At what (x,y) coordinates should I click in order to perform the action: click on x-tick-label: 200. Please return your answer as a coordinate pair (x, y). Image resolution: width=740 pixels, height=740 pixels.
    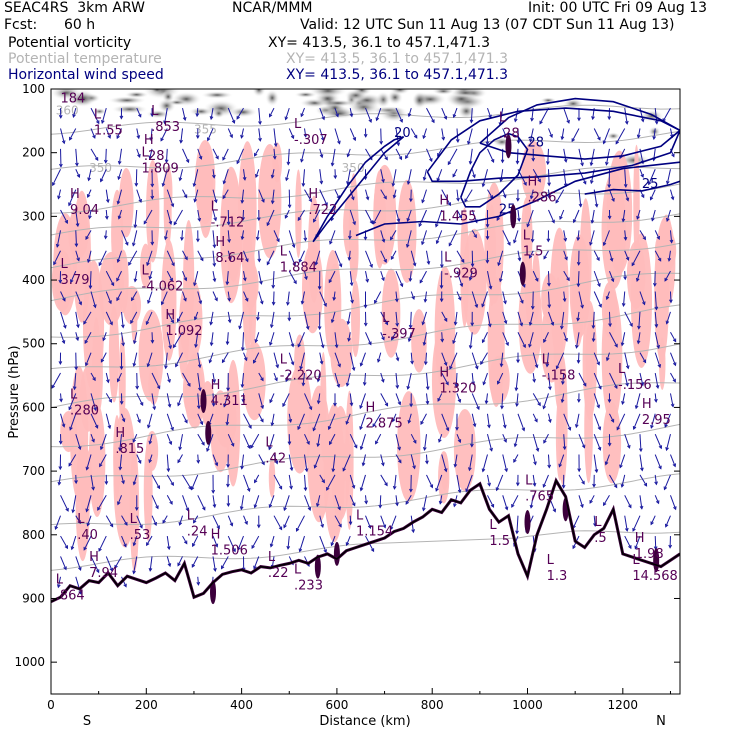
    Looking at the image, I should click on (146, 705).